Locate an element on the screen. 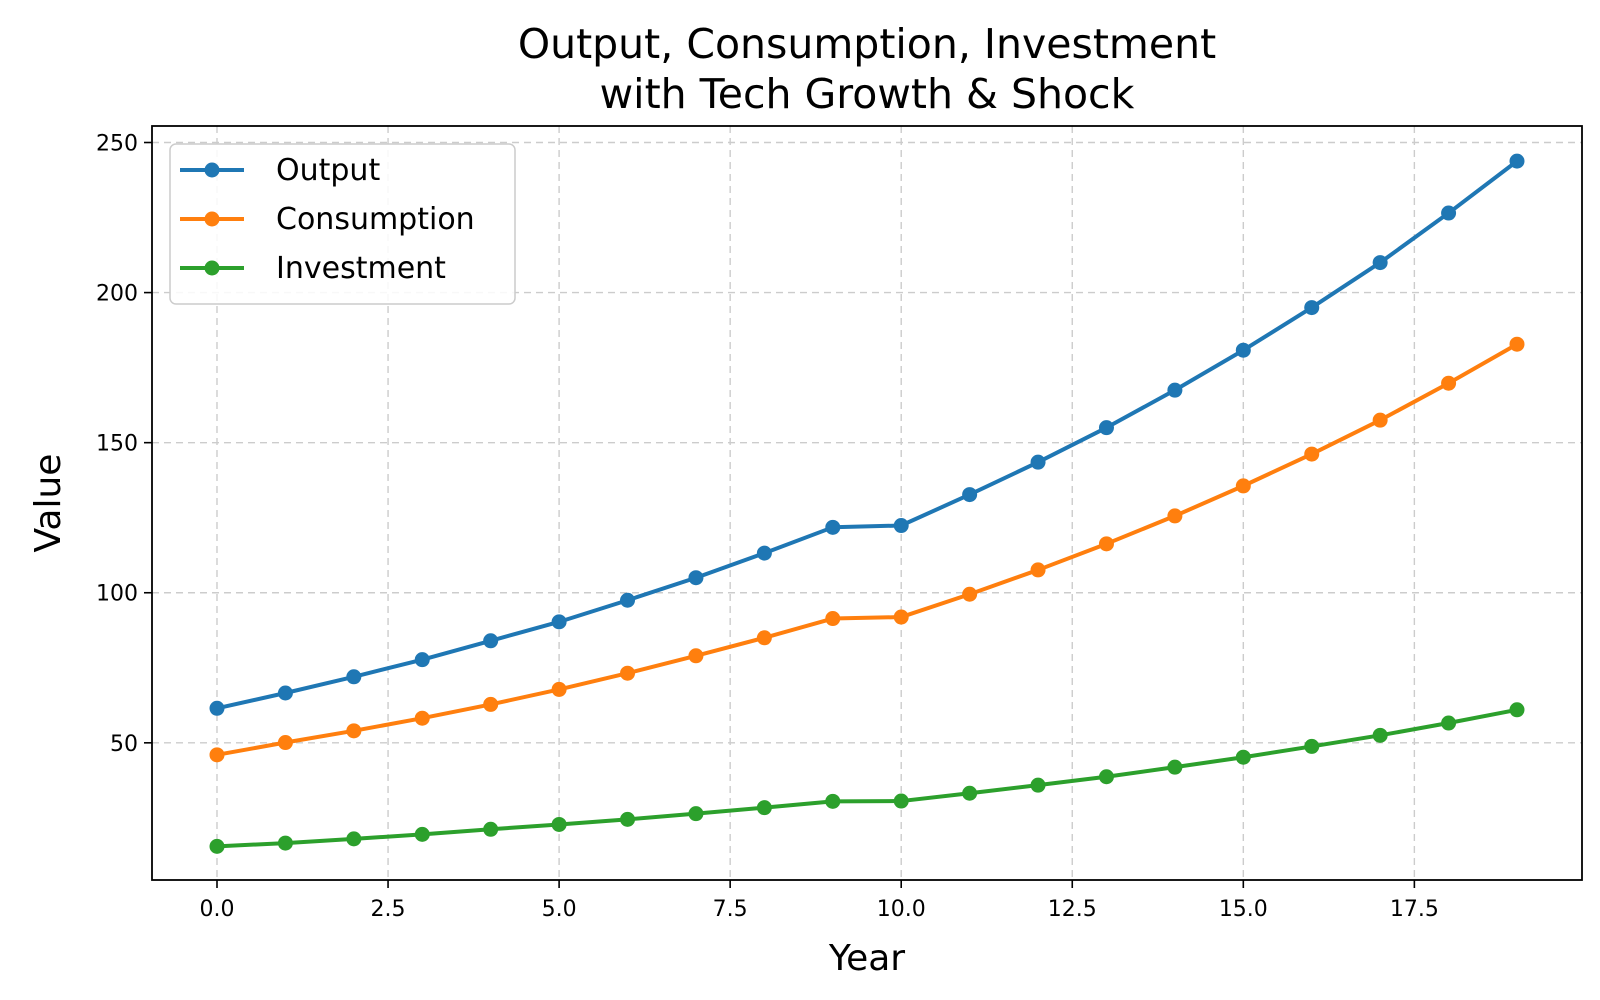  y-tick-label: 150 is located at coordinates (117, 444).